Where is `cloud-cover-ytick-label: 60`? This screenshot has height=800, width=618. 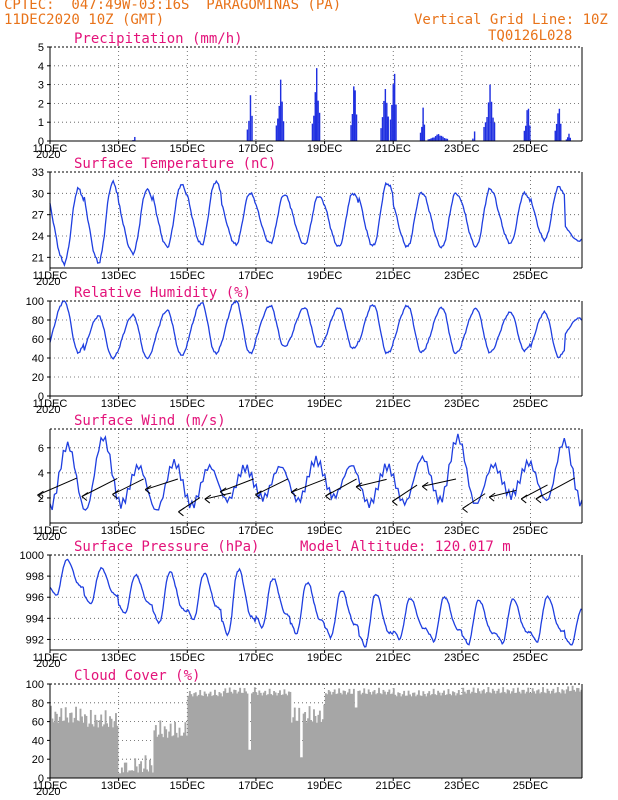
cloud-cover-ytick-label: 60 is located at coordinates (38, 723).